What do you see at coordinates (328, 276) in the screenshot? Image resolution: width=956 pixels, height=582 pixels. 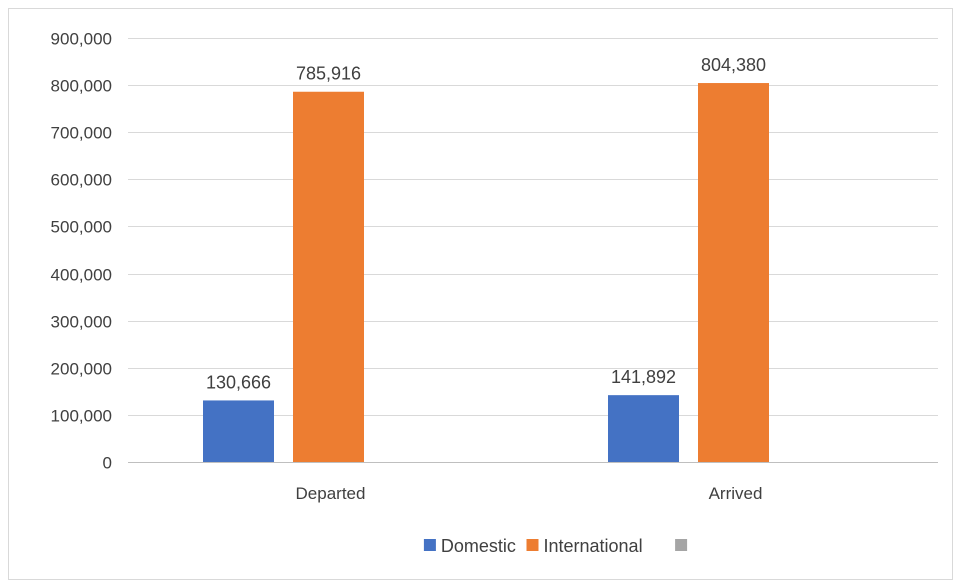 I see `bar-international-departed` at bounding box center [328, 276].